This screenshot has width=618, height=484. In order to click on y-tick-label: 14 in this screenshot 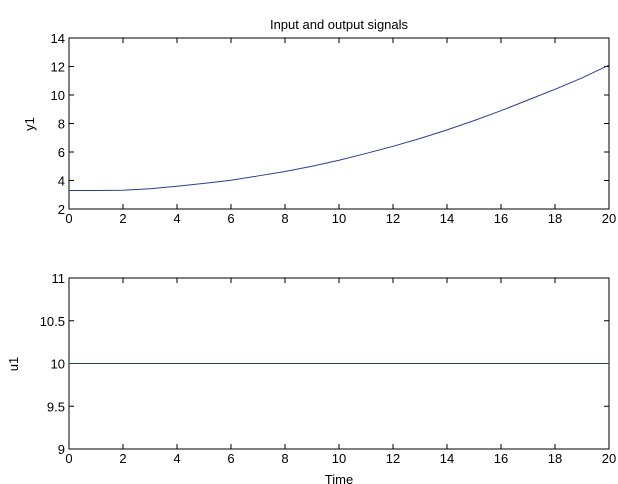, I will do `click(58, 38)`.